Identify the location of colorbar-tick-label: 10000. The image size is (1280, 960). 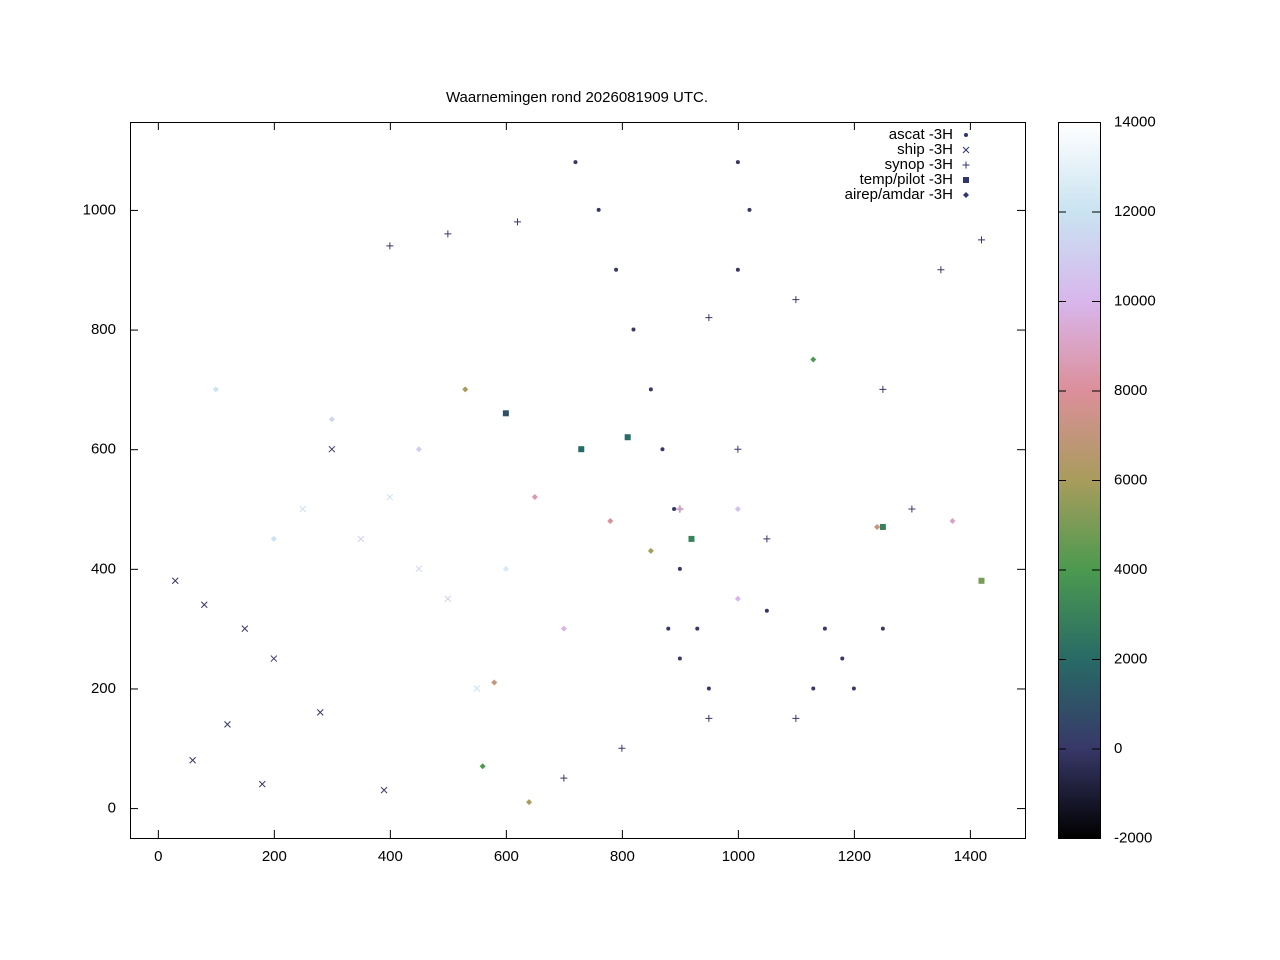
(1135, 300).